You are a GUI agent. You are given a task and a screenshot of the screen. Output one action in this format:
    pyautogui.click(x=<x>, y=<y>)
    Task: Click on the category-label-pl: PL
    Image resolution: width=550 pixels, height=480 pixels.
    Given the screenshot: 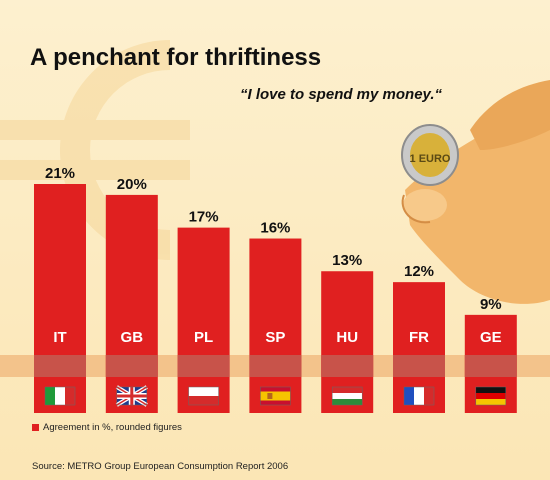 What is the action you would take?
    pyautogui.click(x=203, y=337)
    